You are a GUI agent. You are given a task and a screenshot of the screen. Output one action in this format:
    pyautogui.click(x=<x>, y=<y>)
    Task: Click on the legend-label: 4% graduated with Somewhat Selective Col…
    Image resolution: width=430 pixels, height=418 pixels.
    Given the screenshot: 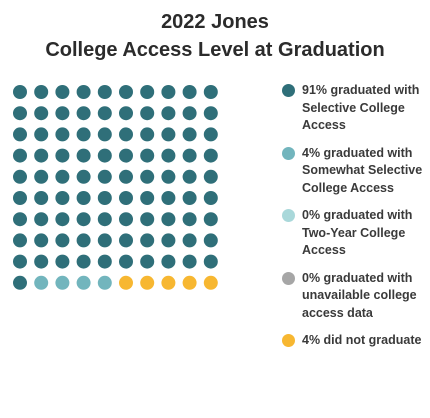 What is the action you would take?
    pyautogui.click(x=362, y=170)
    